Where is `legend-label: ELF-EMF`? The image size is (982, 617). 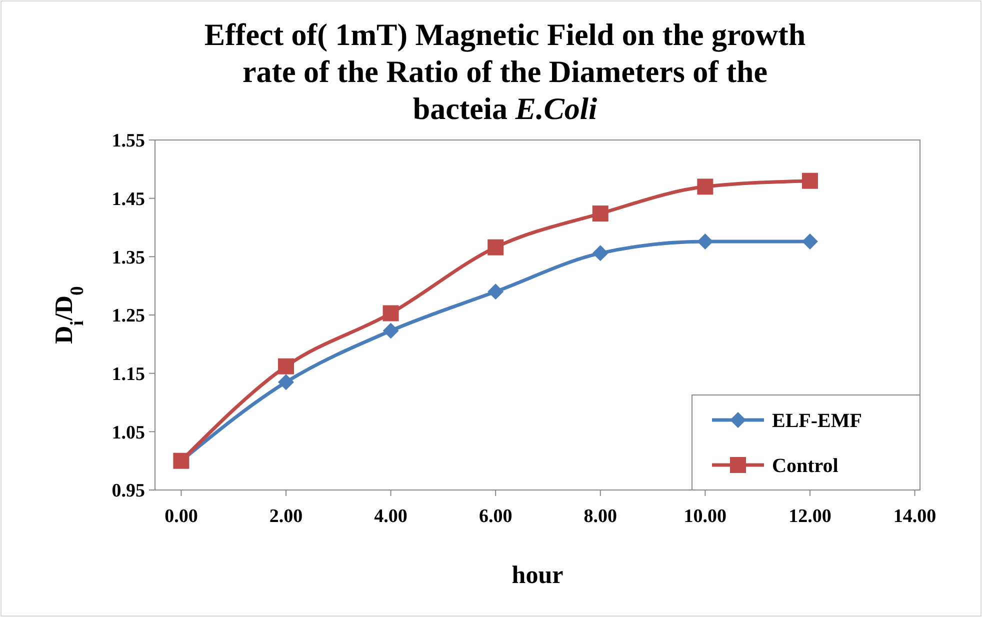 legend-label: ELF-EMF is located at coordinates (817, 421).